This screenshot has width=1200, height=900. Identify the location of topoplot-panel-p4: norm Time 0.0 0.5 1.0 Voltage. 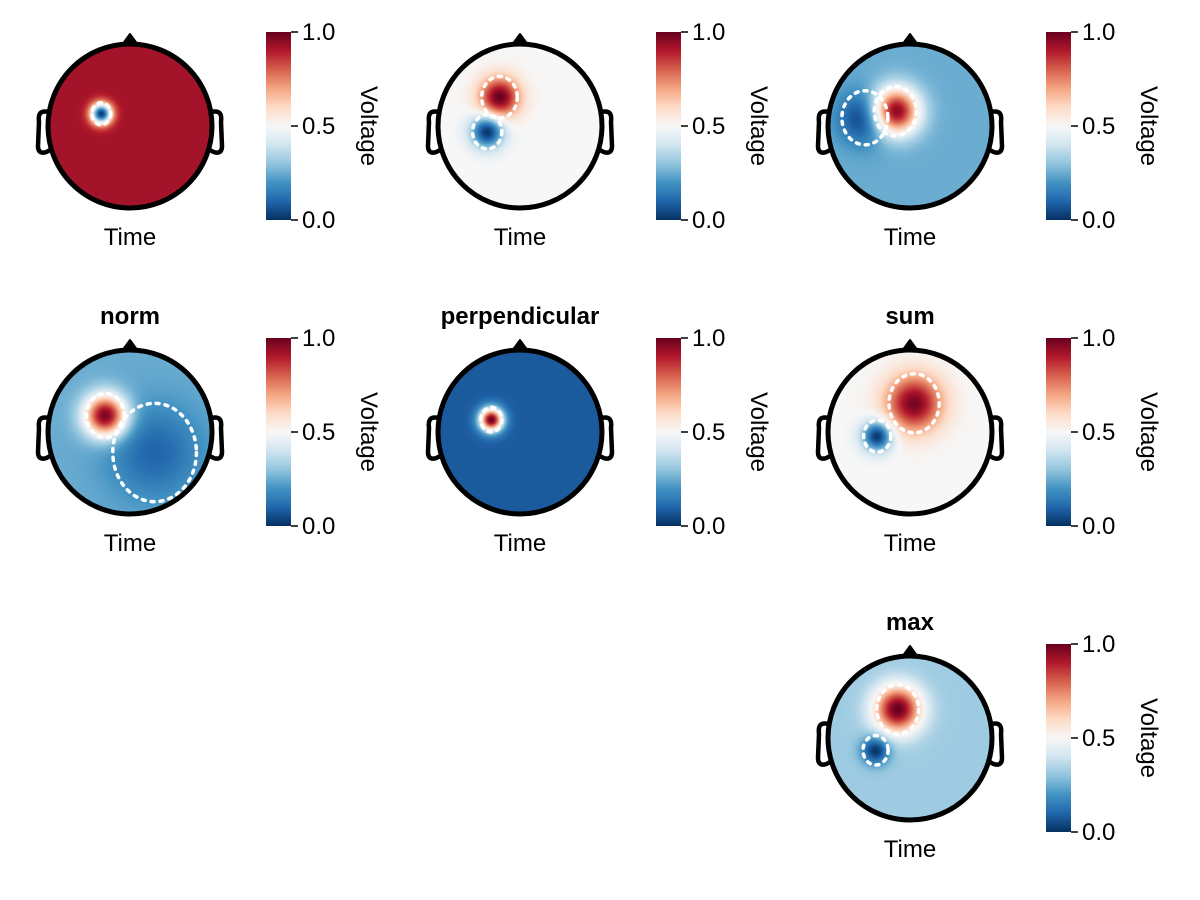
(208, 430).